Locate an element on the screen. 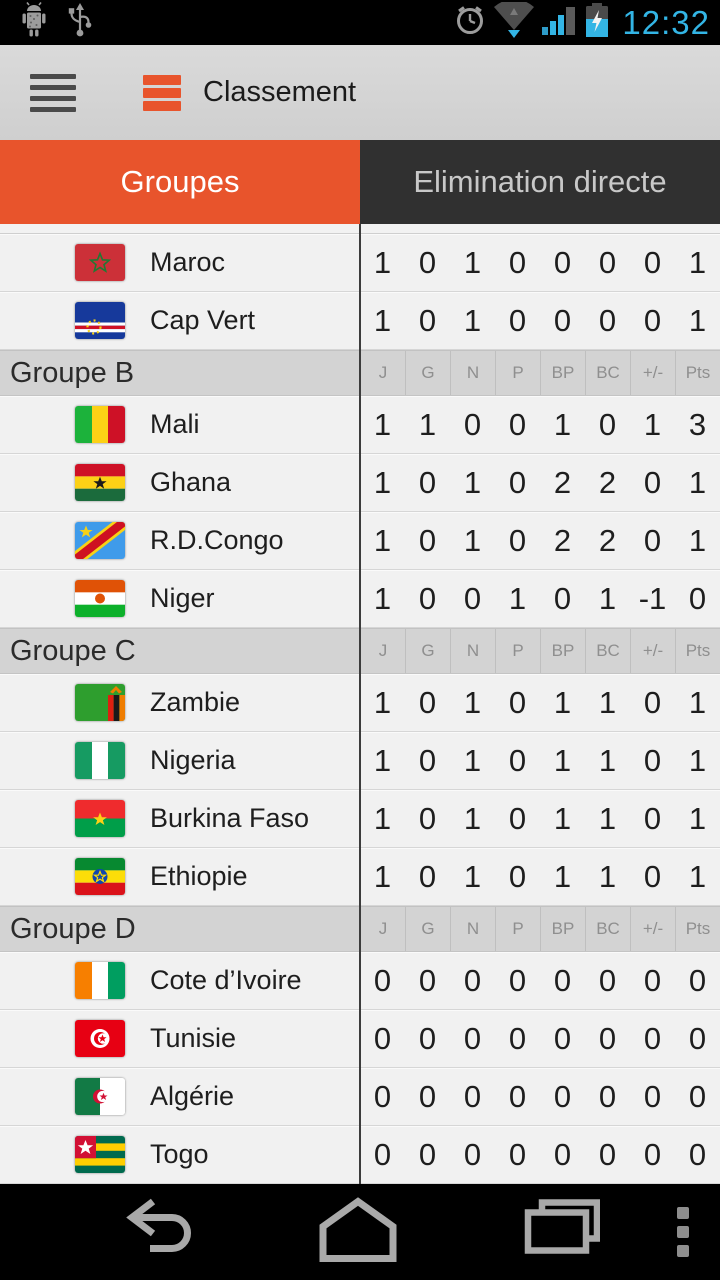 The image size is (720, 1280). team-cell: Cote d’Ivoire is located at coordinates (180, 980).